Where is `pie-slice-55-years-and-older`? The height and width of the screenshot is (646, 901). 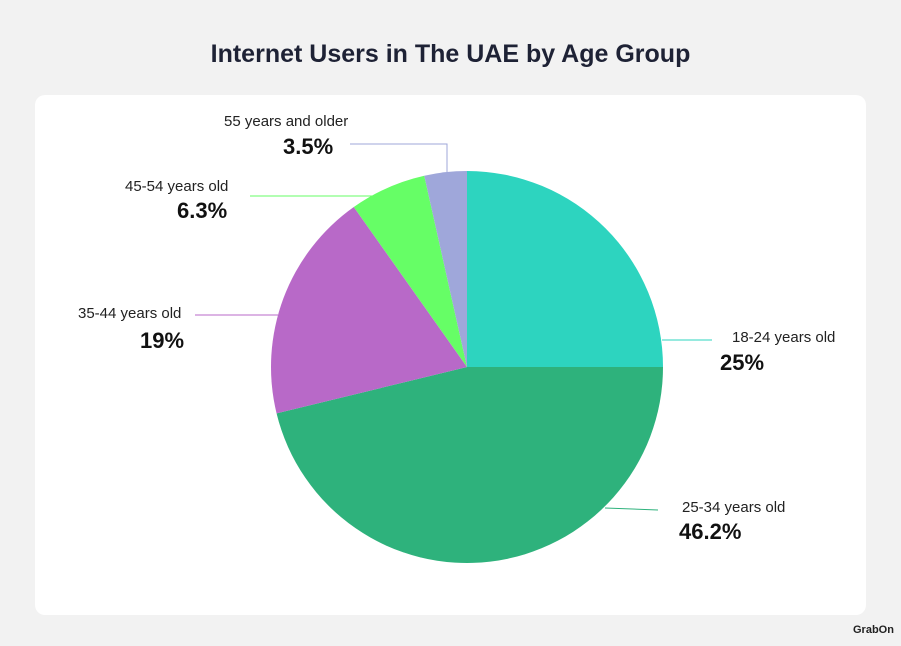
pie-slice-55-years-and-older is located at coordinates (445, 269).